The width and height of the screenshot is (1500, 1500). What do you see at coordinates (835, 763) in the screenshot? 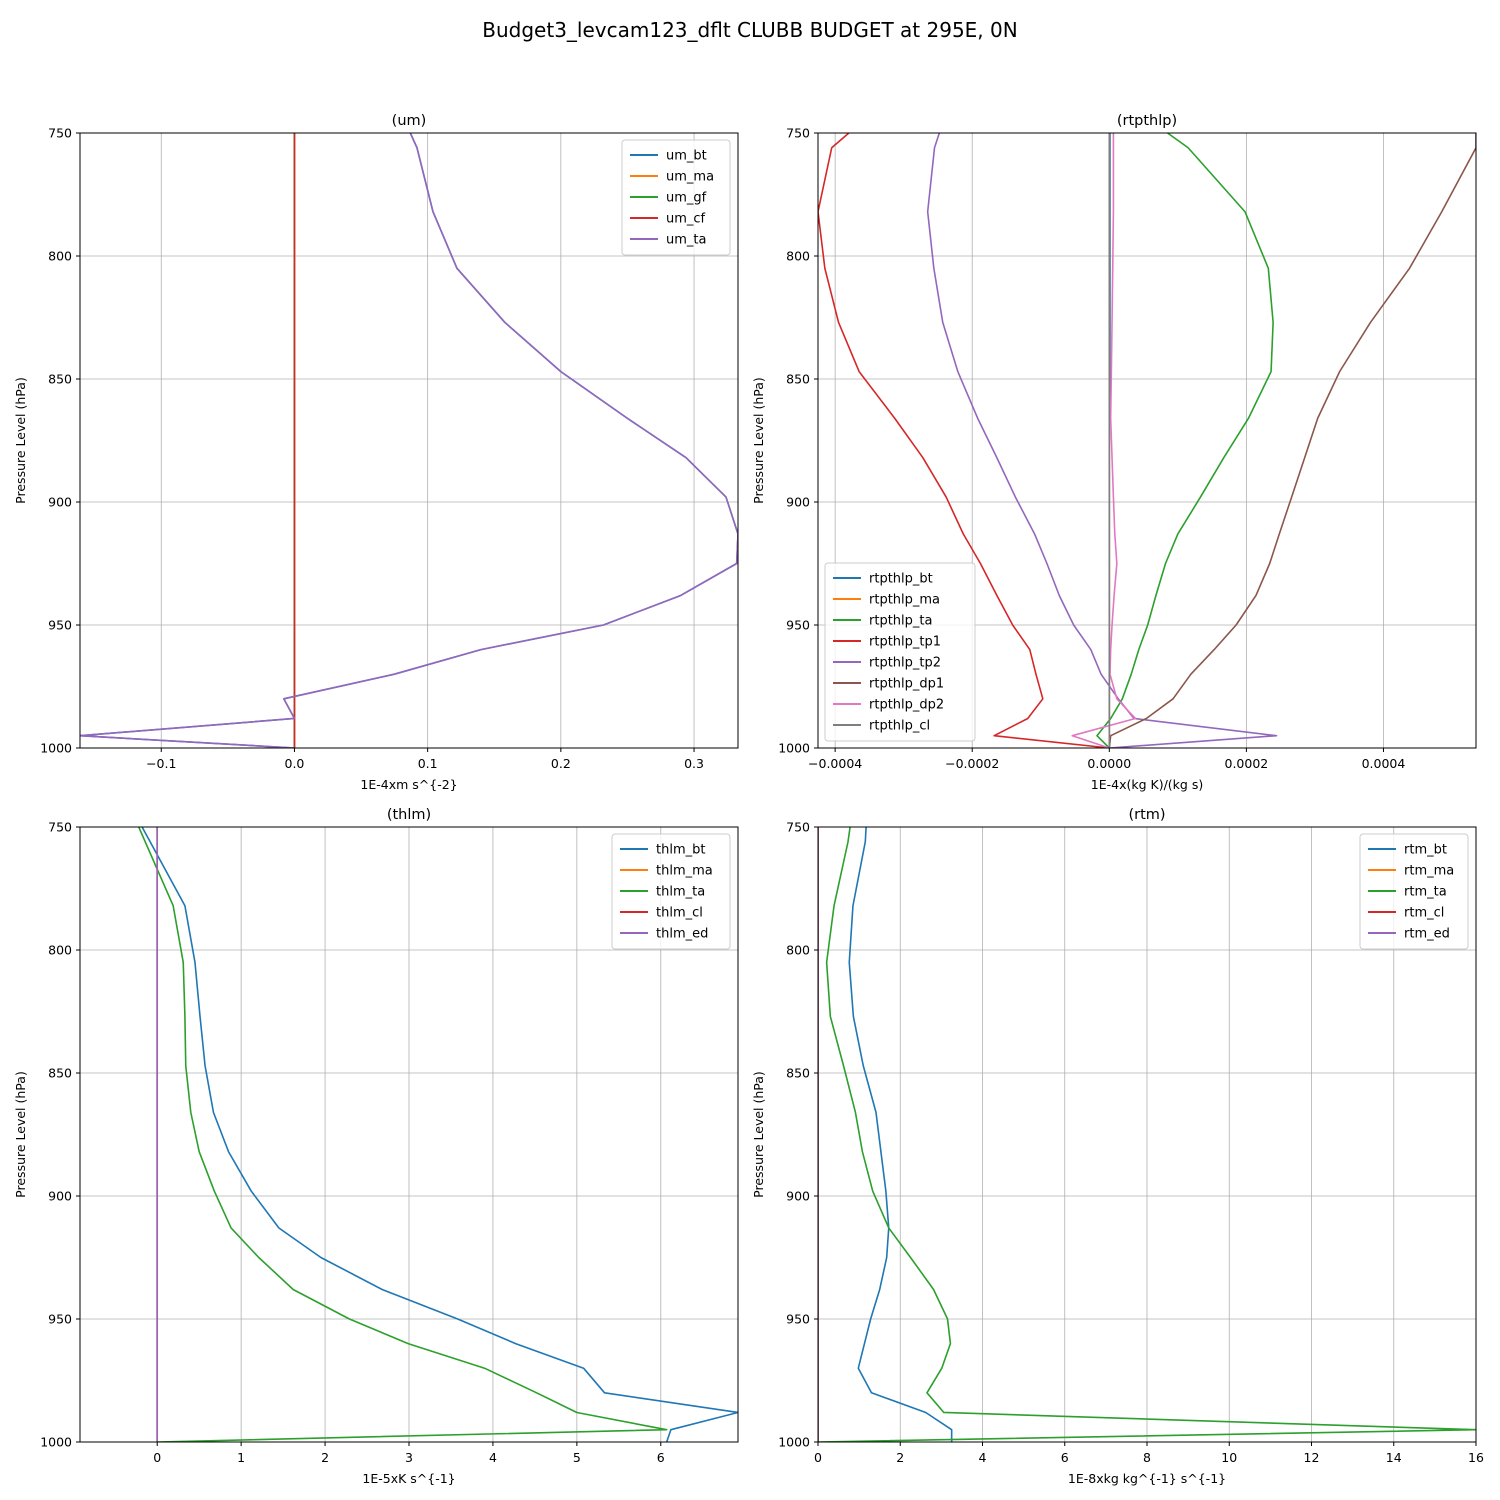
I see `x-tick-label: −0.0004` at bounding box center [835, 763].